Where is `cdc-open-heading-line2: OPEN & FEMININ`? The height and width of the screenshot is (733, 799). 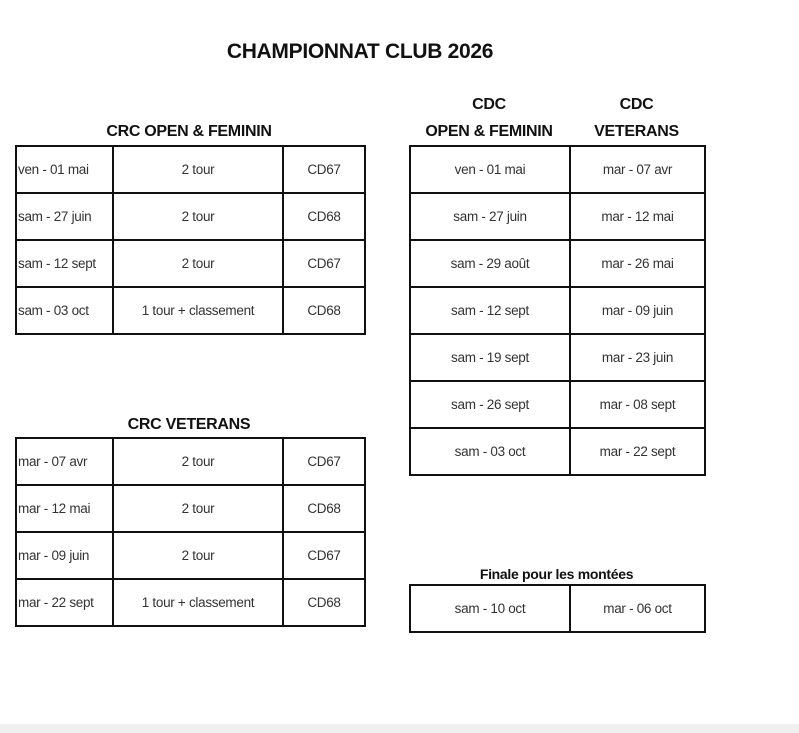
cdc-open-heading-line2: OPEN & FEMININ is located at coordinates (489, 131).